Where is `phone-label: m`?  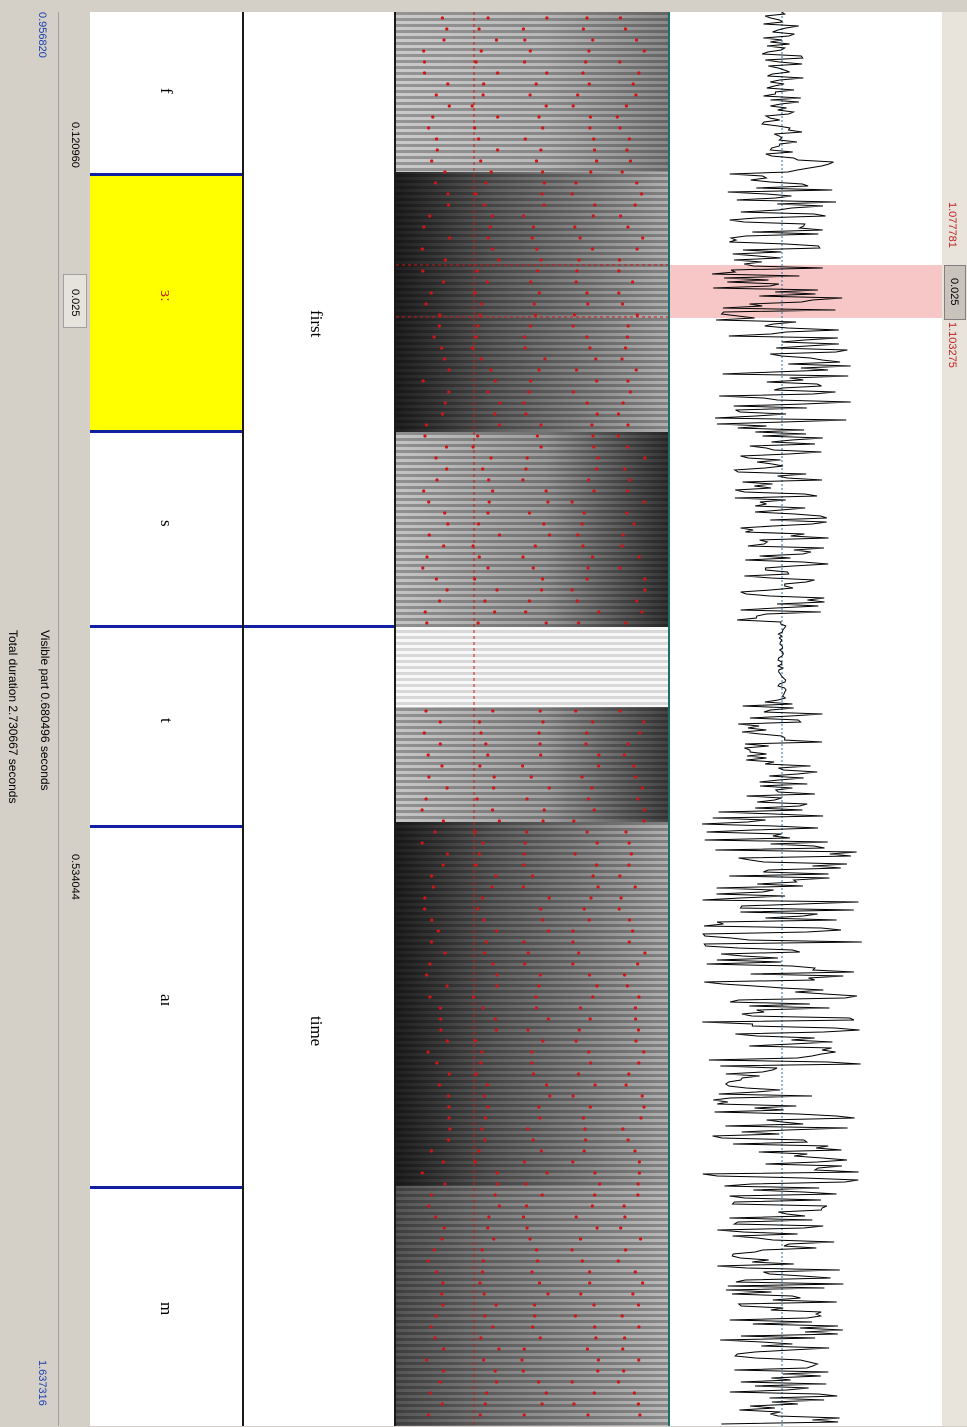 phone-label: m is located at coordinates (166, 1309).